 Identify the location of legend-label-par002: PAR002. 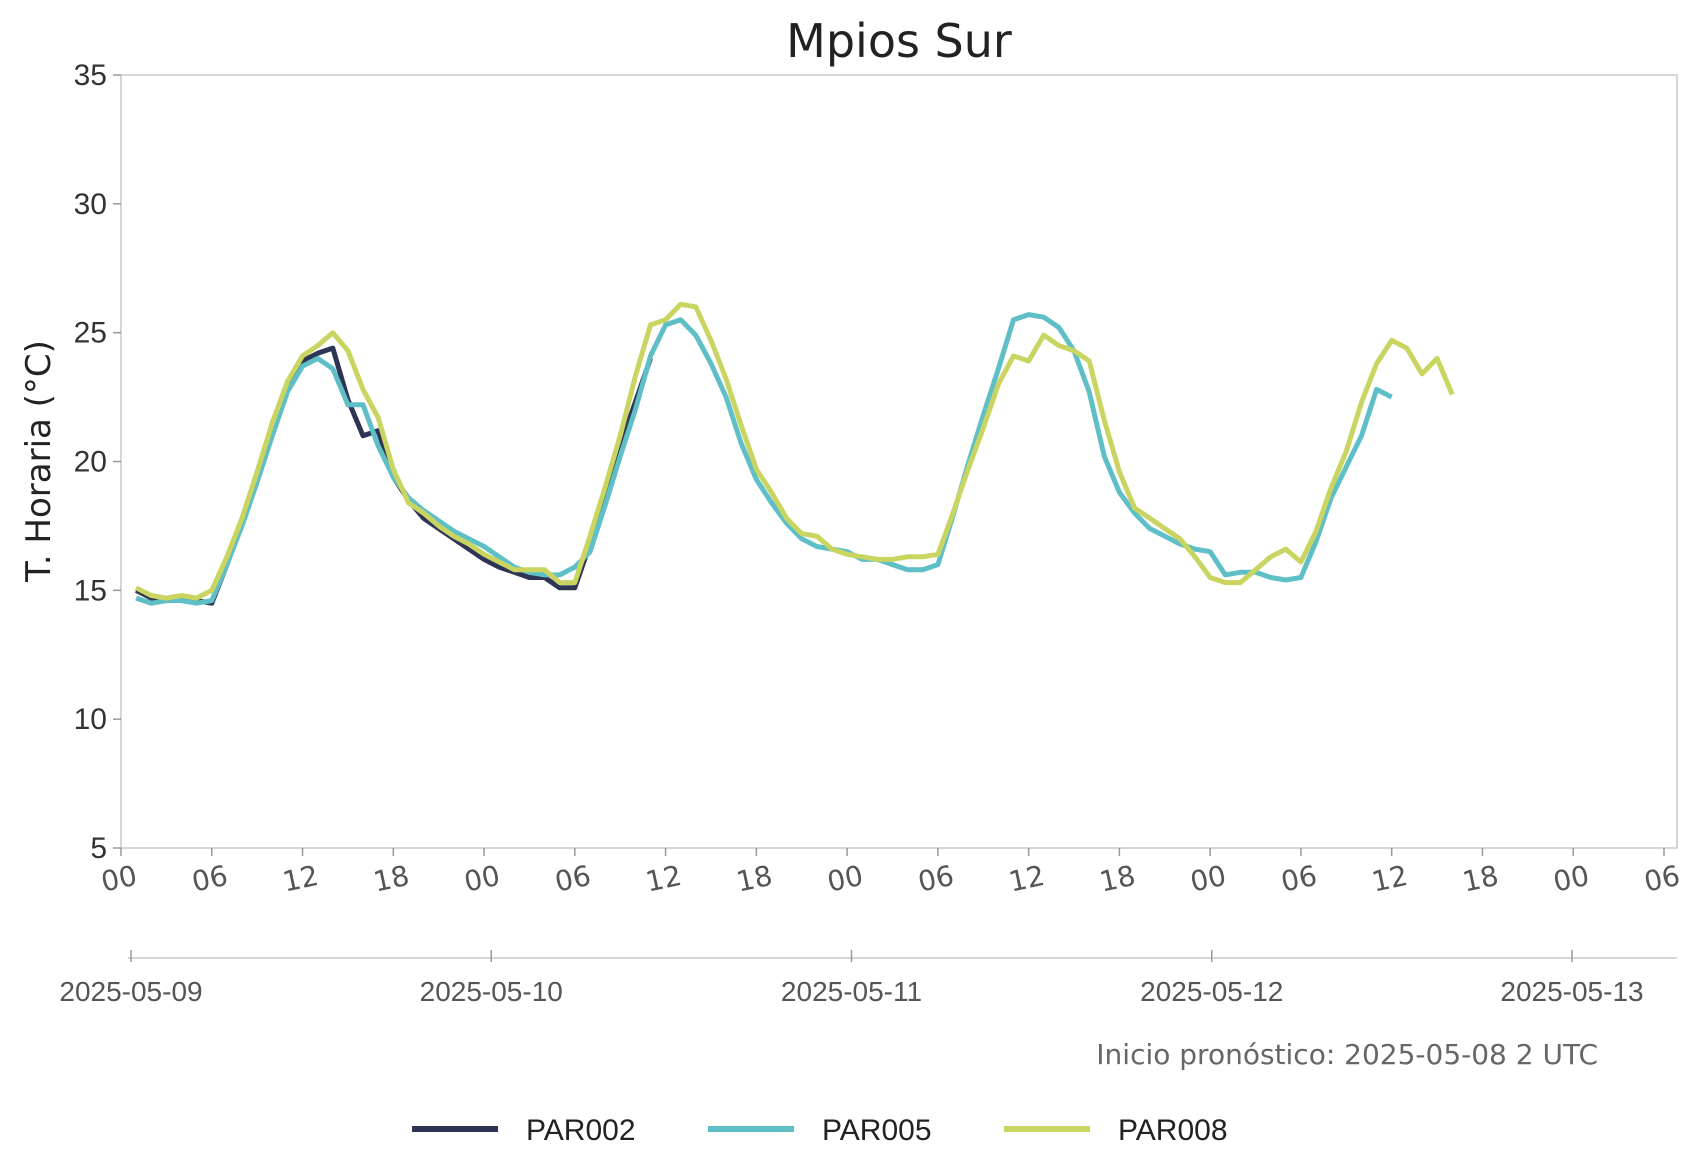
(581, 1130).